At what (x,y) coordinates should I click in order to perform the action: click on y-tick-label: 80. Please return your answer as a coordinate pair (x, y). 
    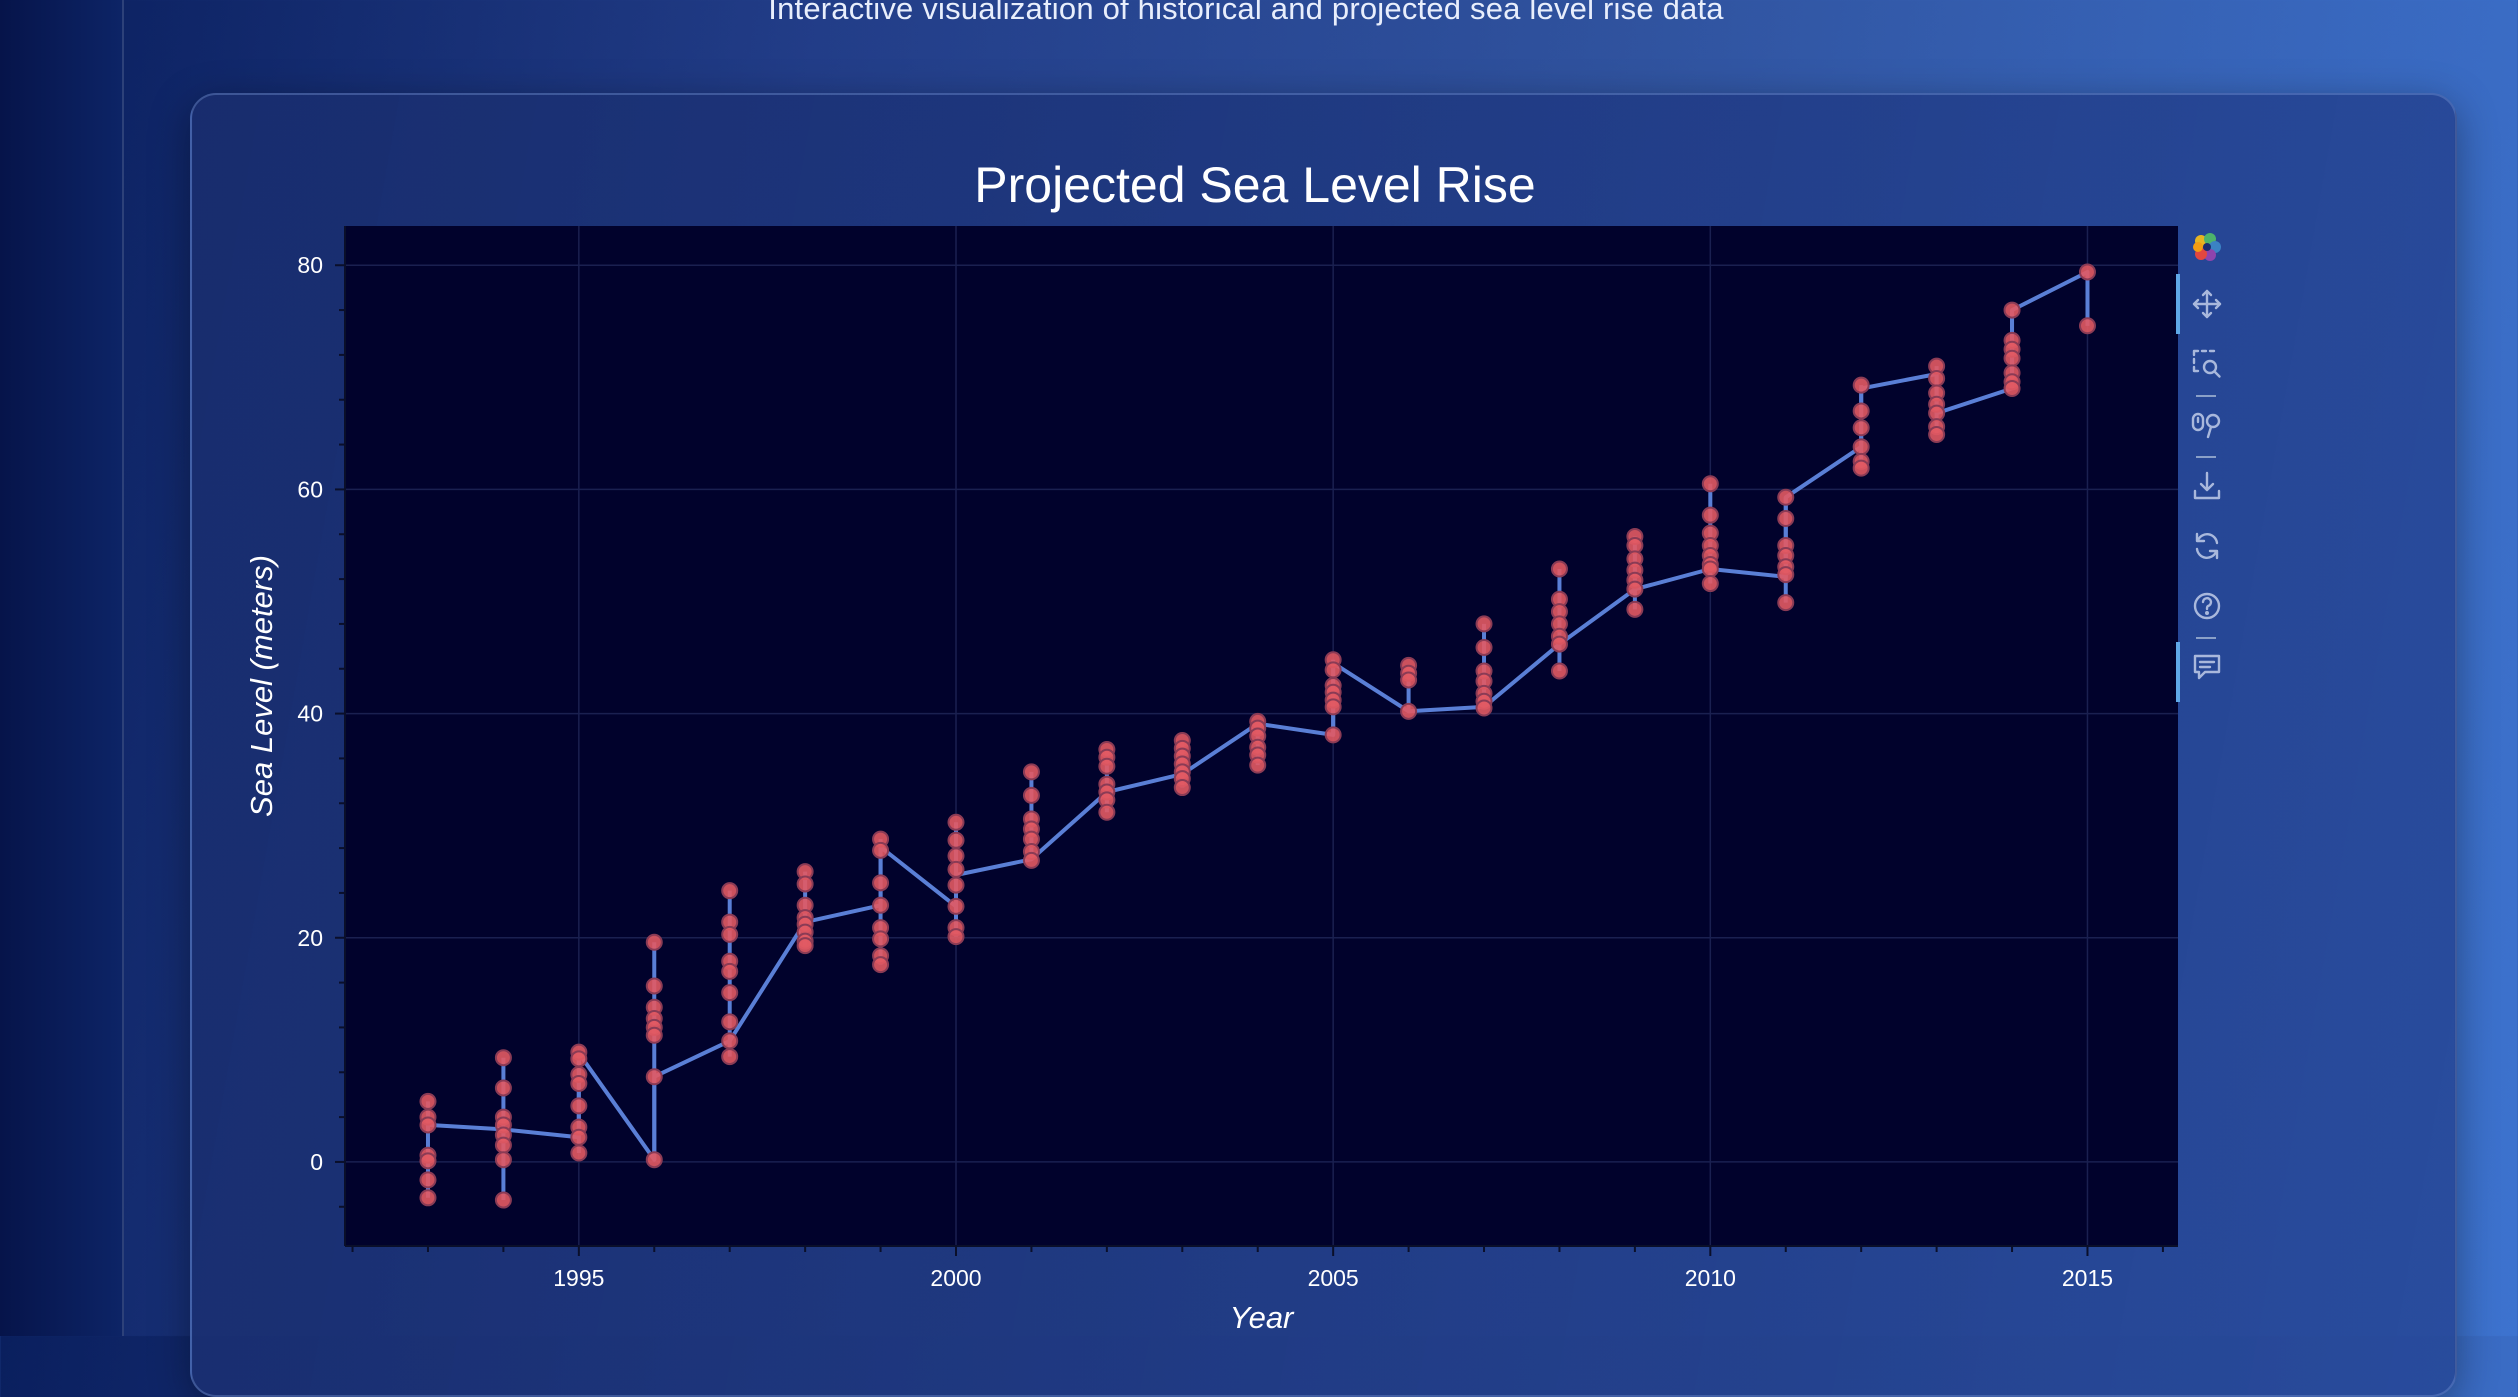
    Looking at the image, I should click on (310, 265).